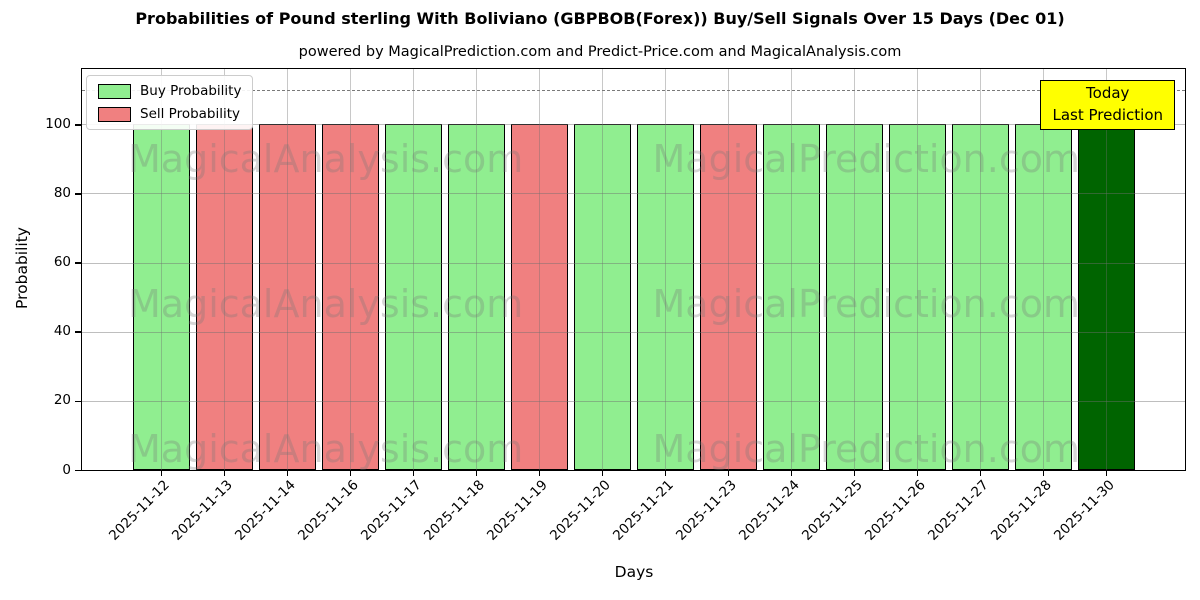 The image size is (1200, 600). I want to click on legend-item-sell: Sell Probability, so click(169, 114).